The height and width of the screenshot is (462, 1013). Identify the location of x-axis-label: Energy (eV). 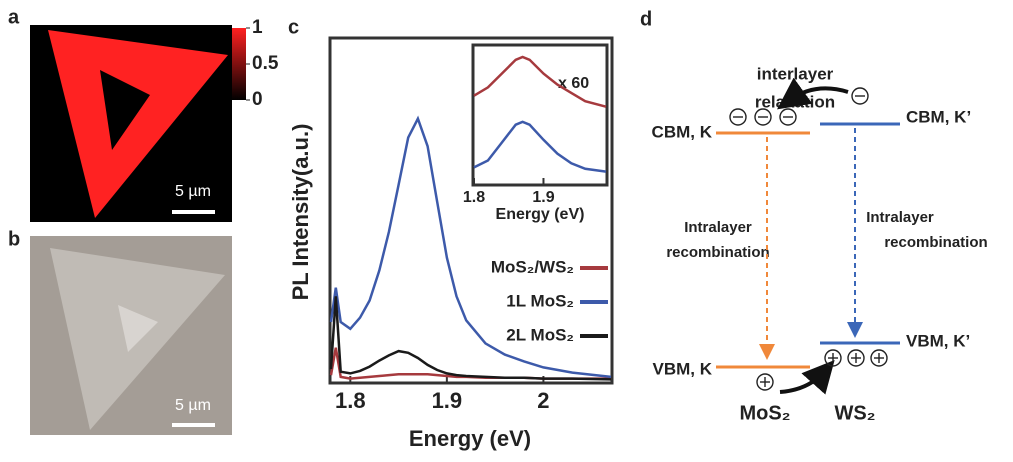
(470, 438).